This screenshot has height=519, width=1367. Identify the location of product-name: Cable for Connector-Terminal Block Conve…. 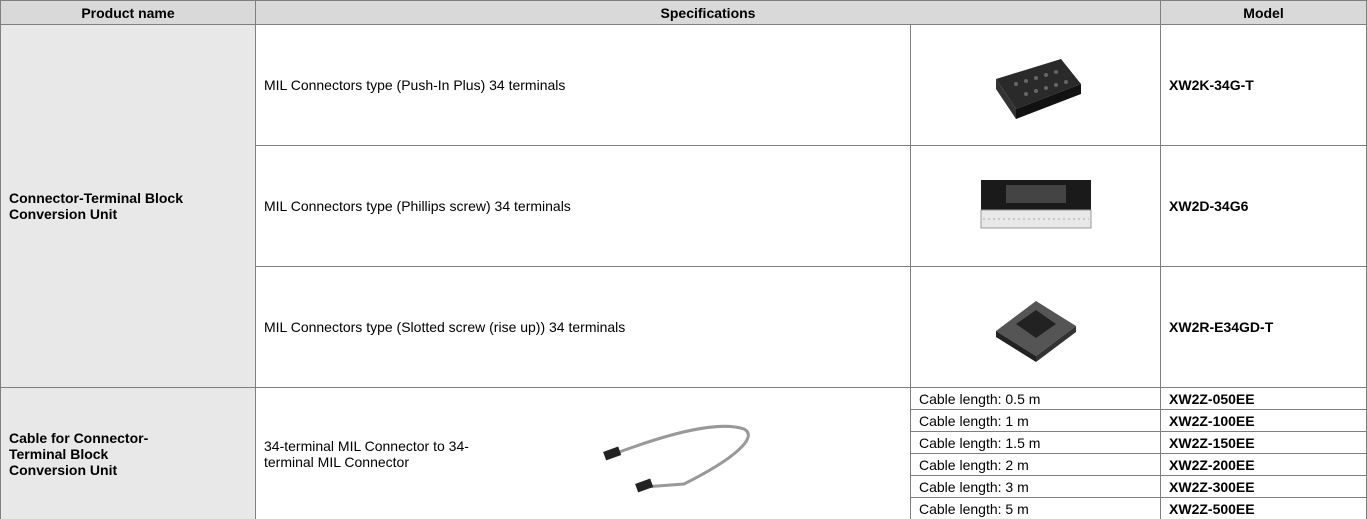
(79, 453).